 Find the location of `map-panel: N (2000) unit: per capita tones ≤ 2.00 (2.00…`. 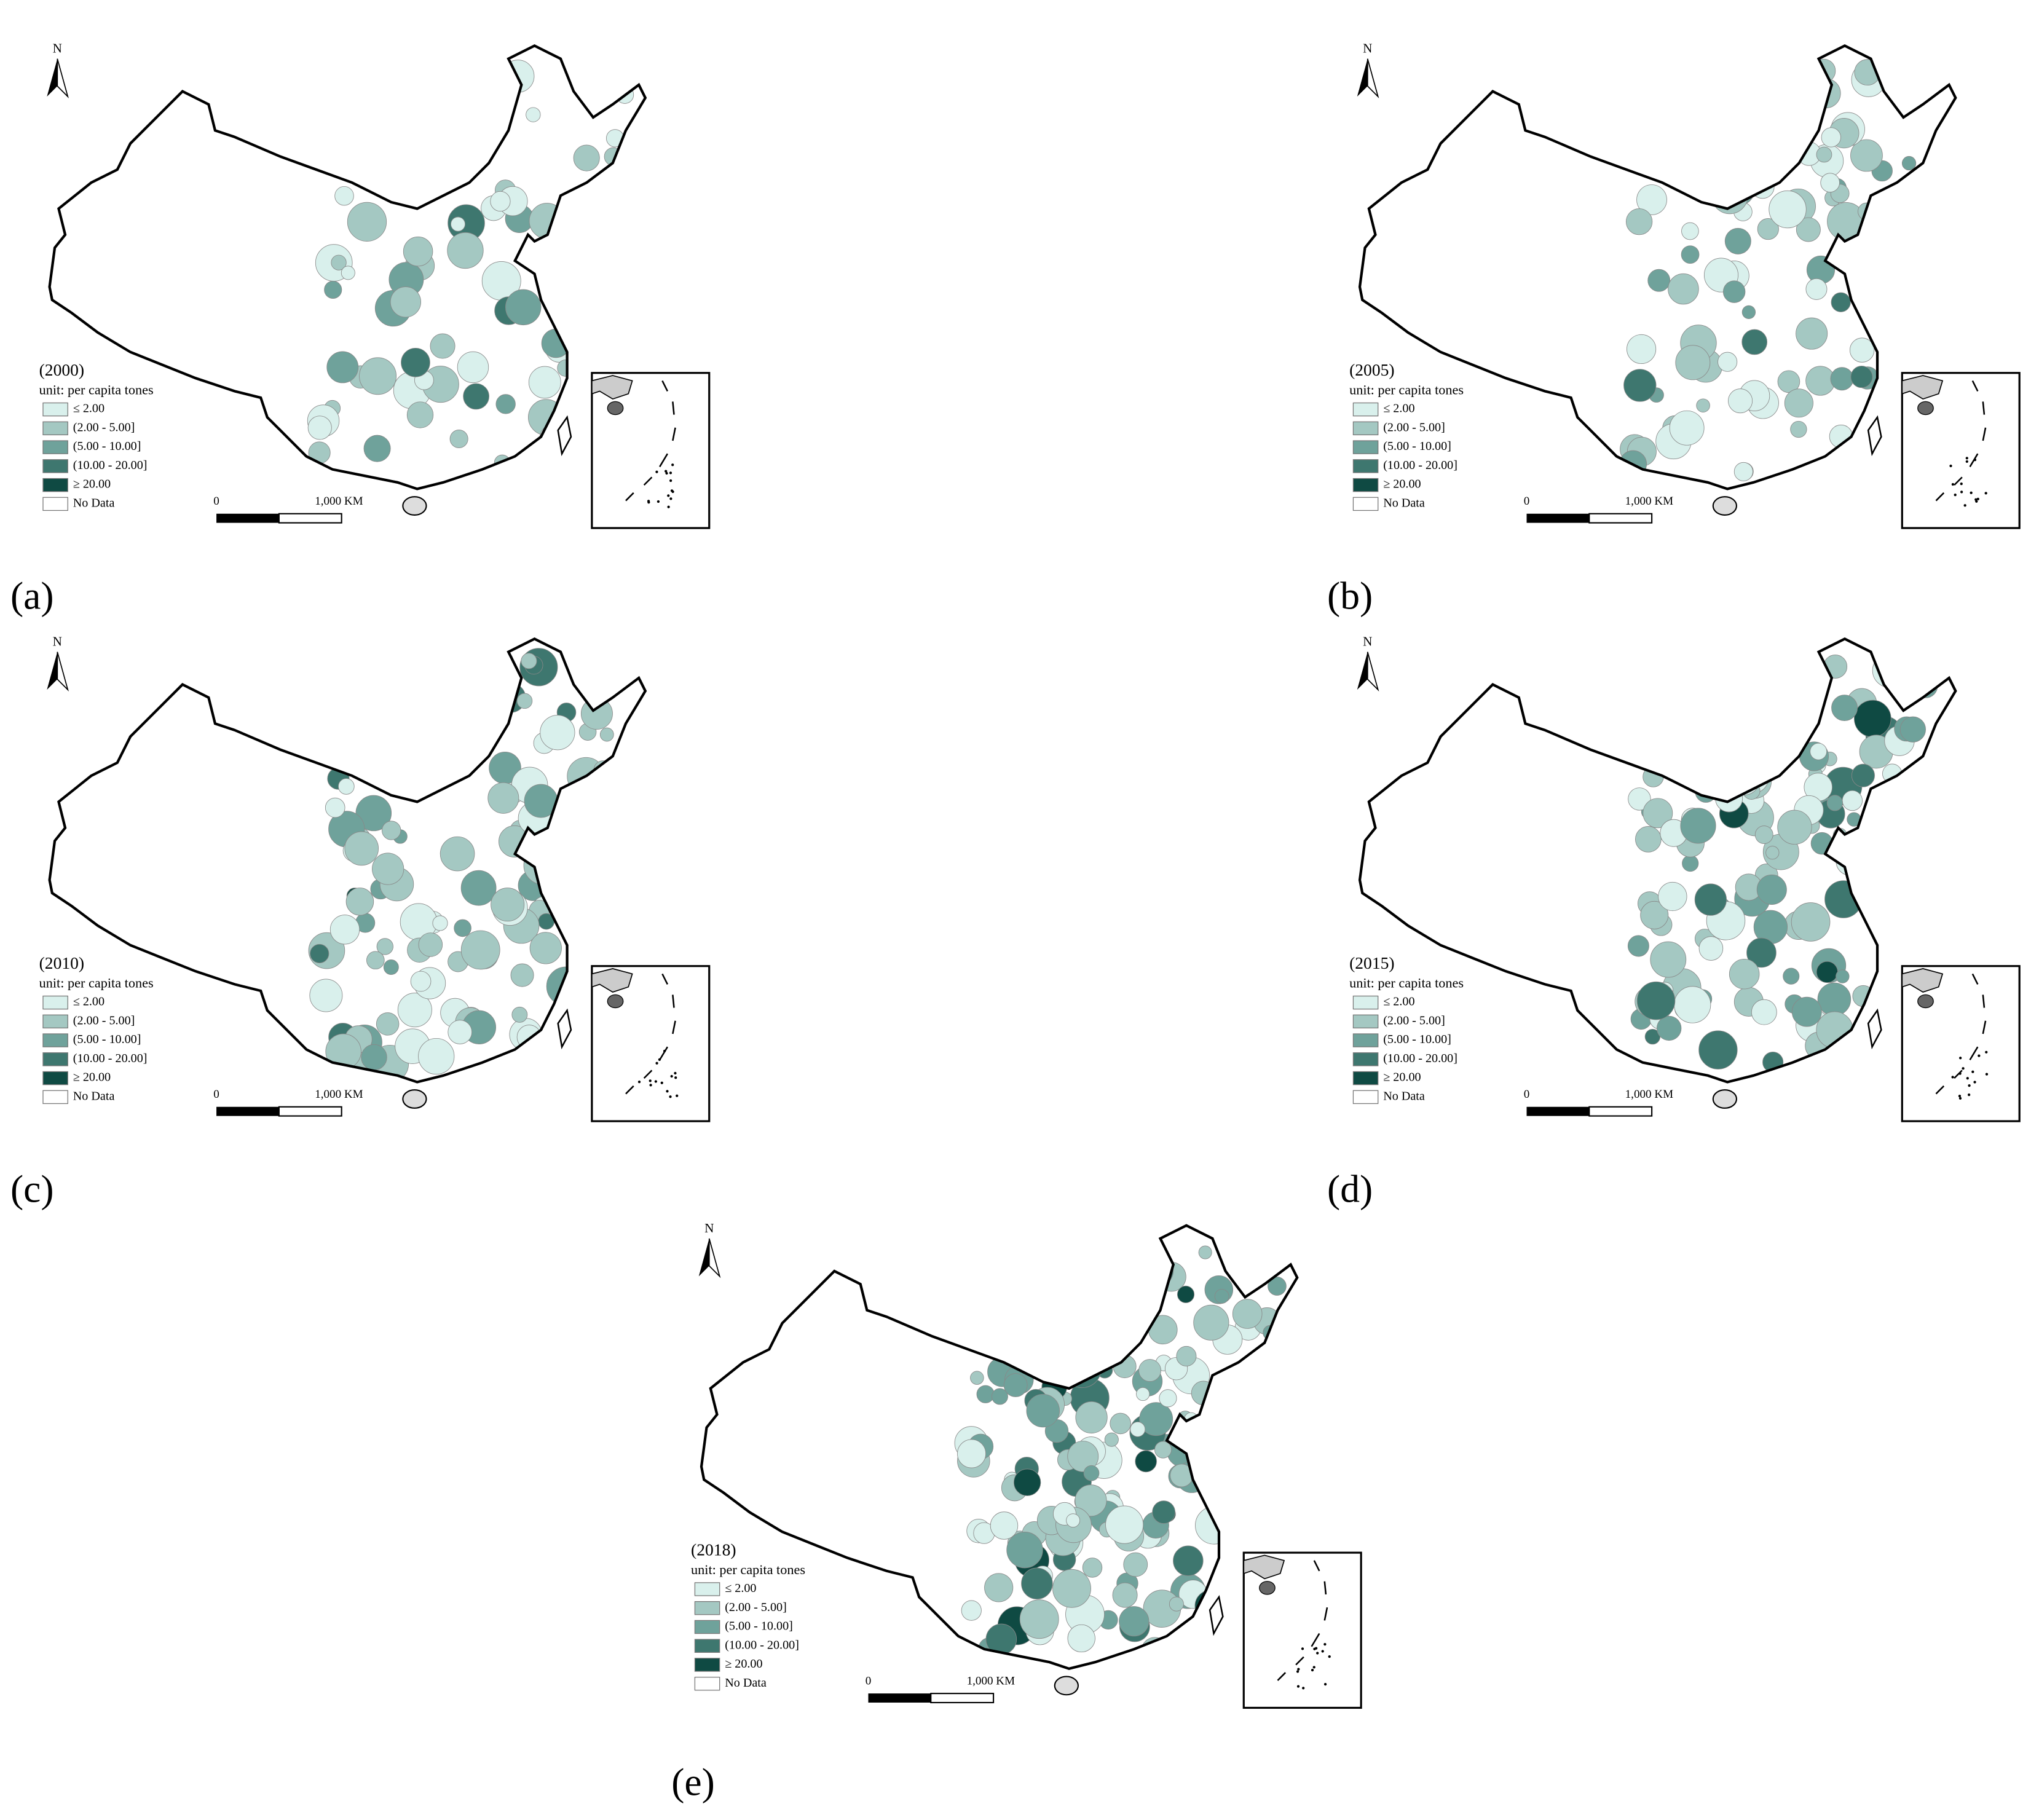

map-panel: N (2000) unit: per capita tones ≤ 2.00 (2.00… is located at coordinates (375, 285).